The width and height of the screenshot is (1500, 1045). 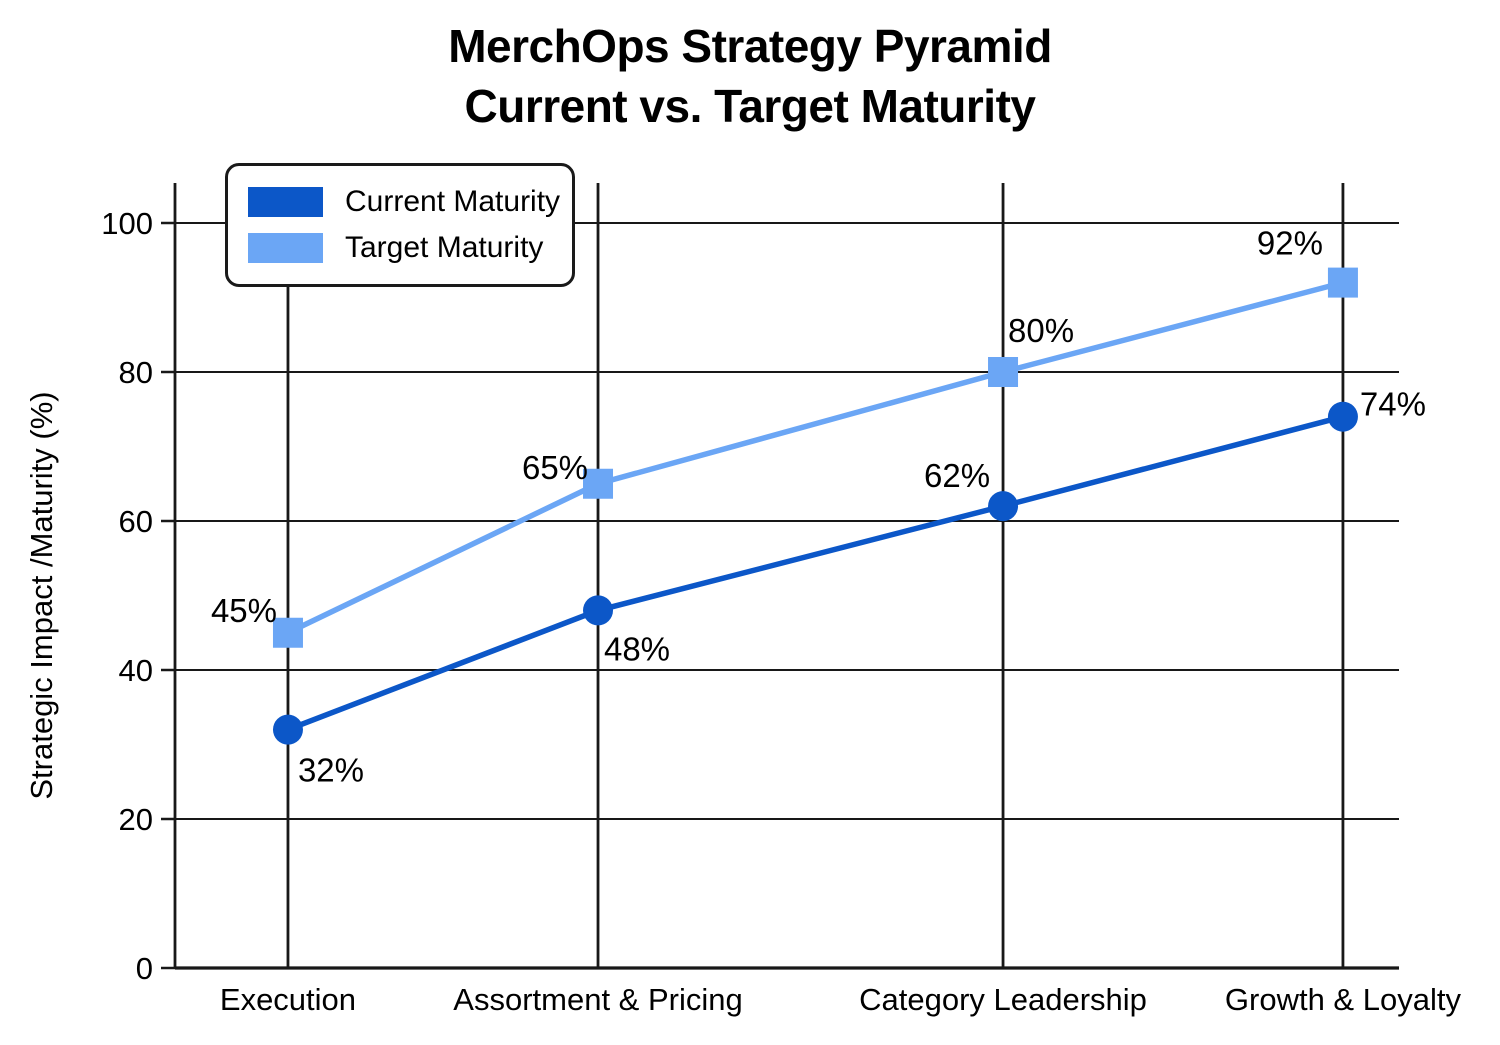 What do you see at coordinates (331, 770) in the screenshot?
I see `data-point-label: 32%` at bounding box center [331, 770].